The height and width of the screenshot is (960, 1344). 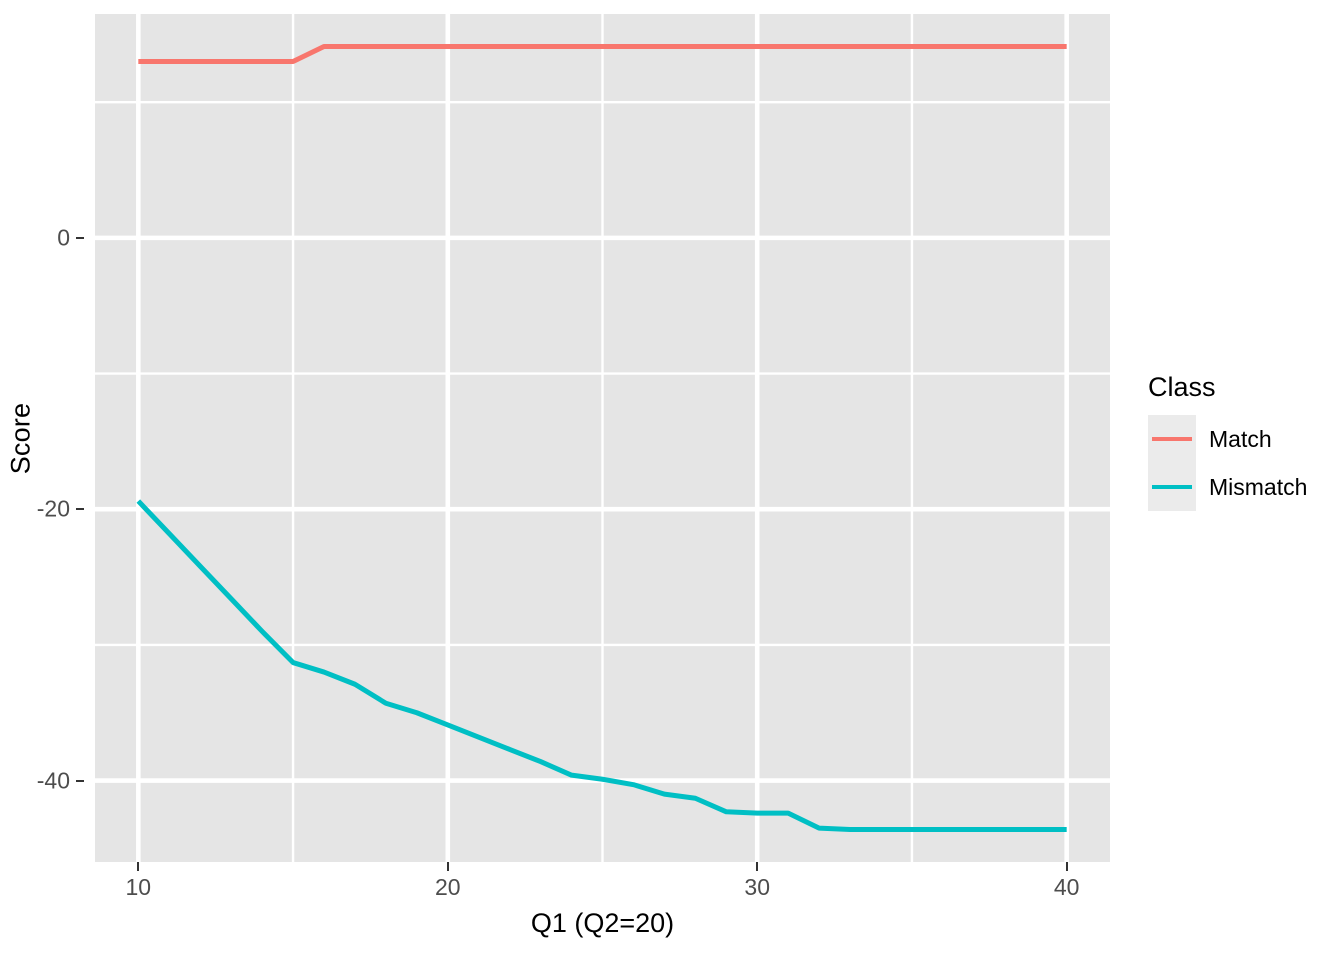 I want to click on legend-item-label: Match, so click(x=1240, y=438).